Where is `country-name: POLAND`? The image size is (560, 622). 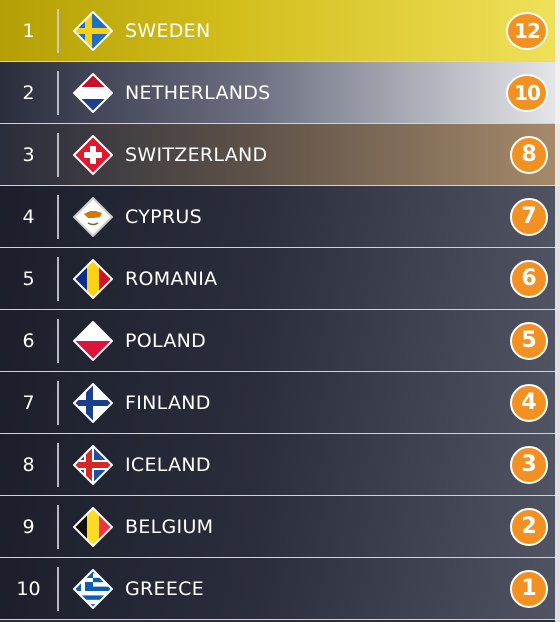 country-name: POLAND is located at coordinates (166, 340).